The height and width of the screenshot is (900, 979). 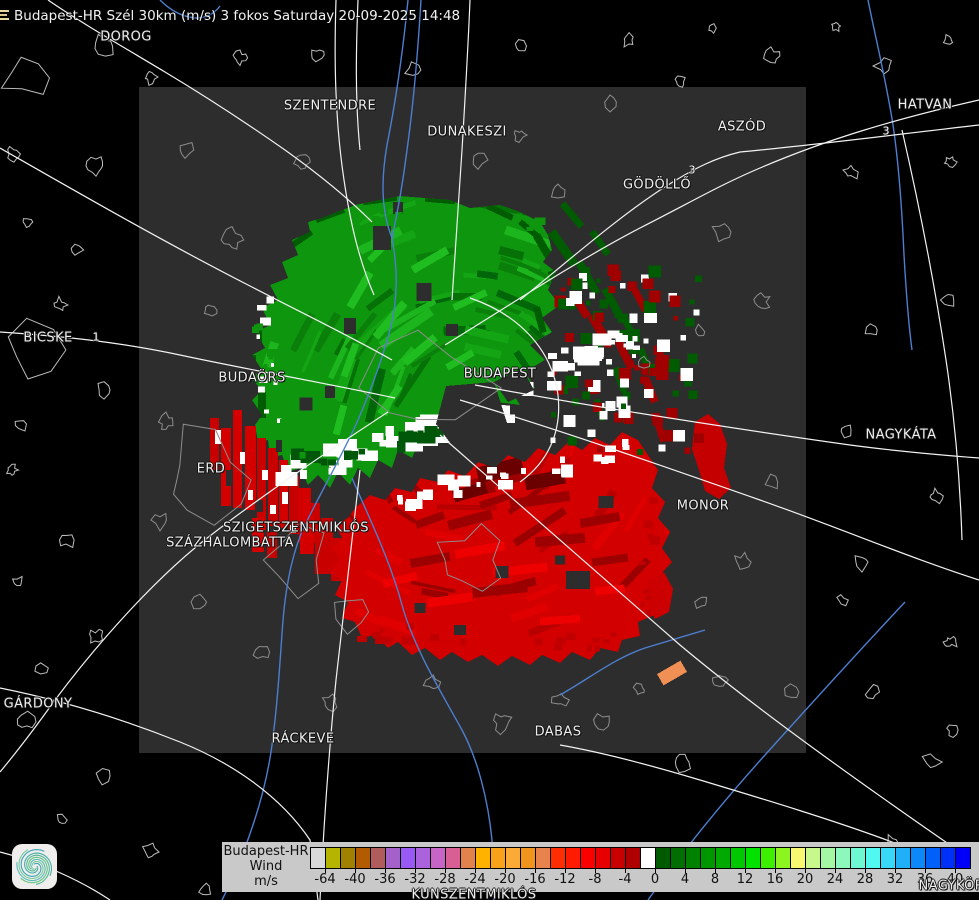 I want to click on legend-tick-label: -16, so click(x=535, y=879).